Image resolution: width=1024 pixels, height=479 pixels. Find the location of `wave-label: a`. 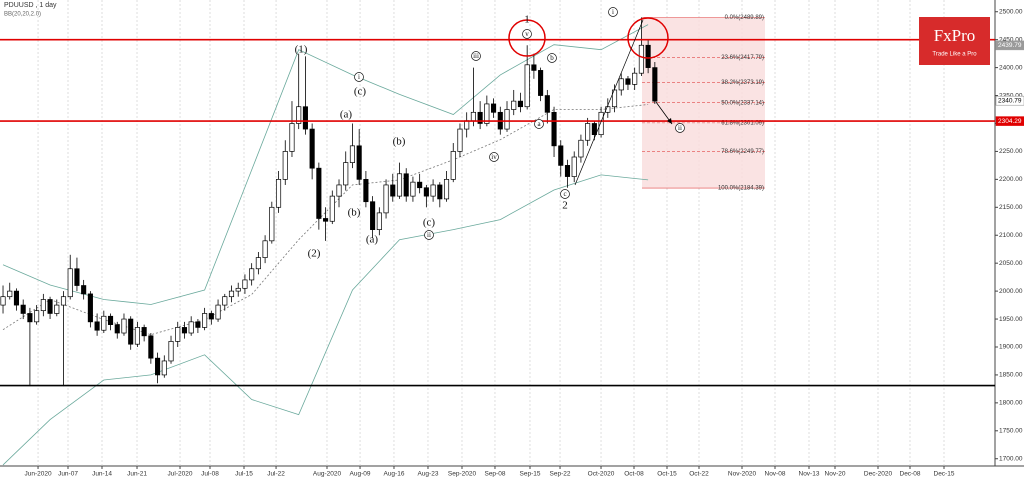

wave-label: a is located at coordinates (539, 124).